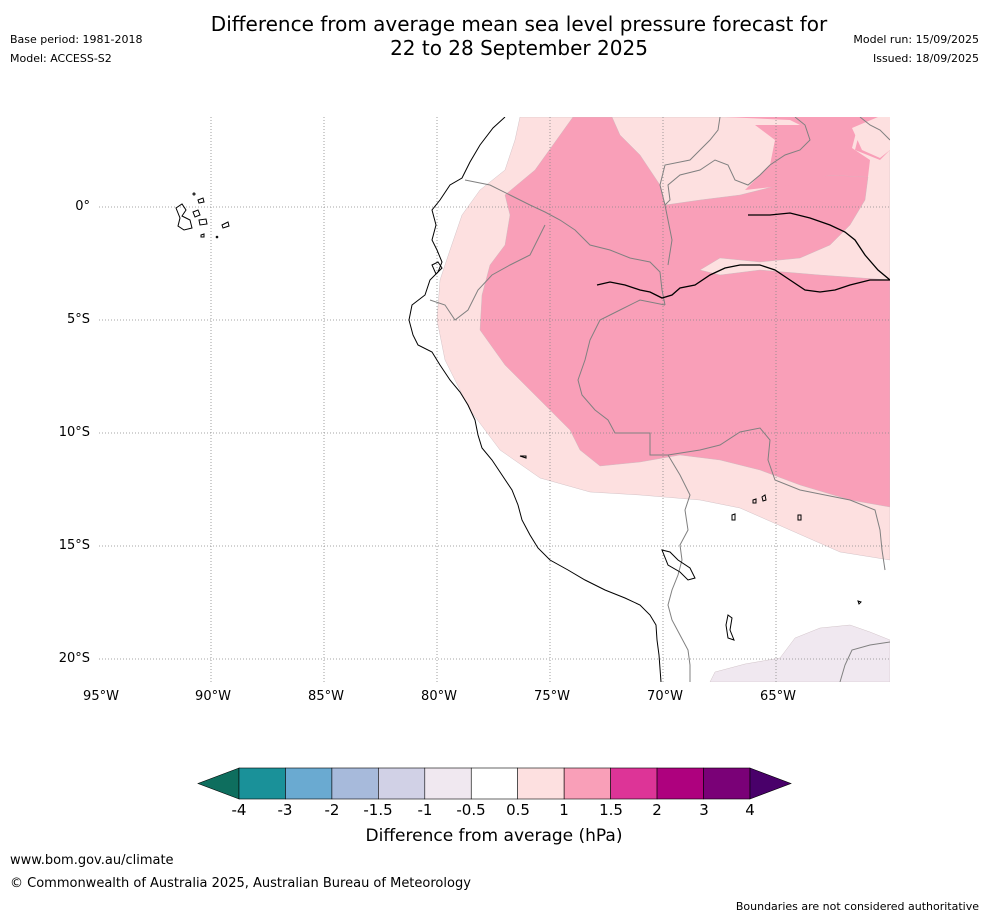  What do you see at coordinates (778, 696) in the screenshot?
I see `lon-label-65w: 65°W` at bounding box center [778, 696].